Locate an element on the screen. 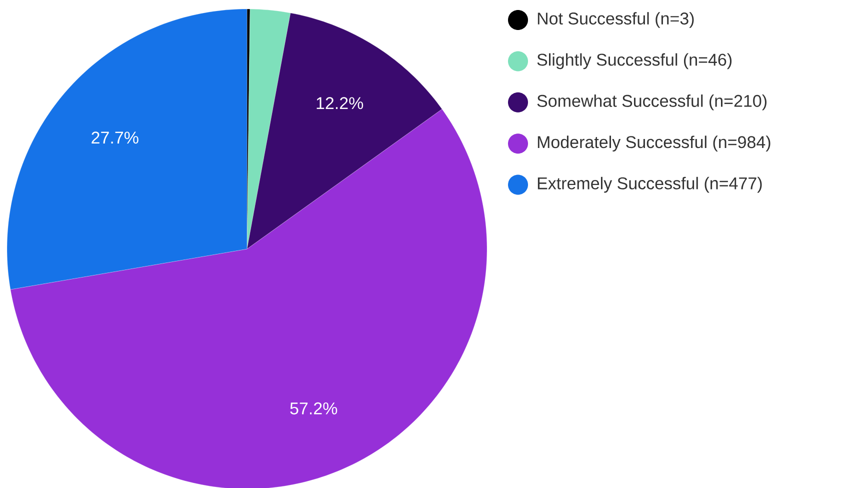 The height and width of the screenshot is (488, 855). data-label: 12.2% is located at coordinates (340, 103).